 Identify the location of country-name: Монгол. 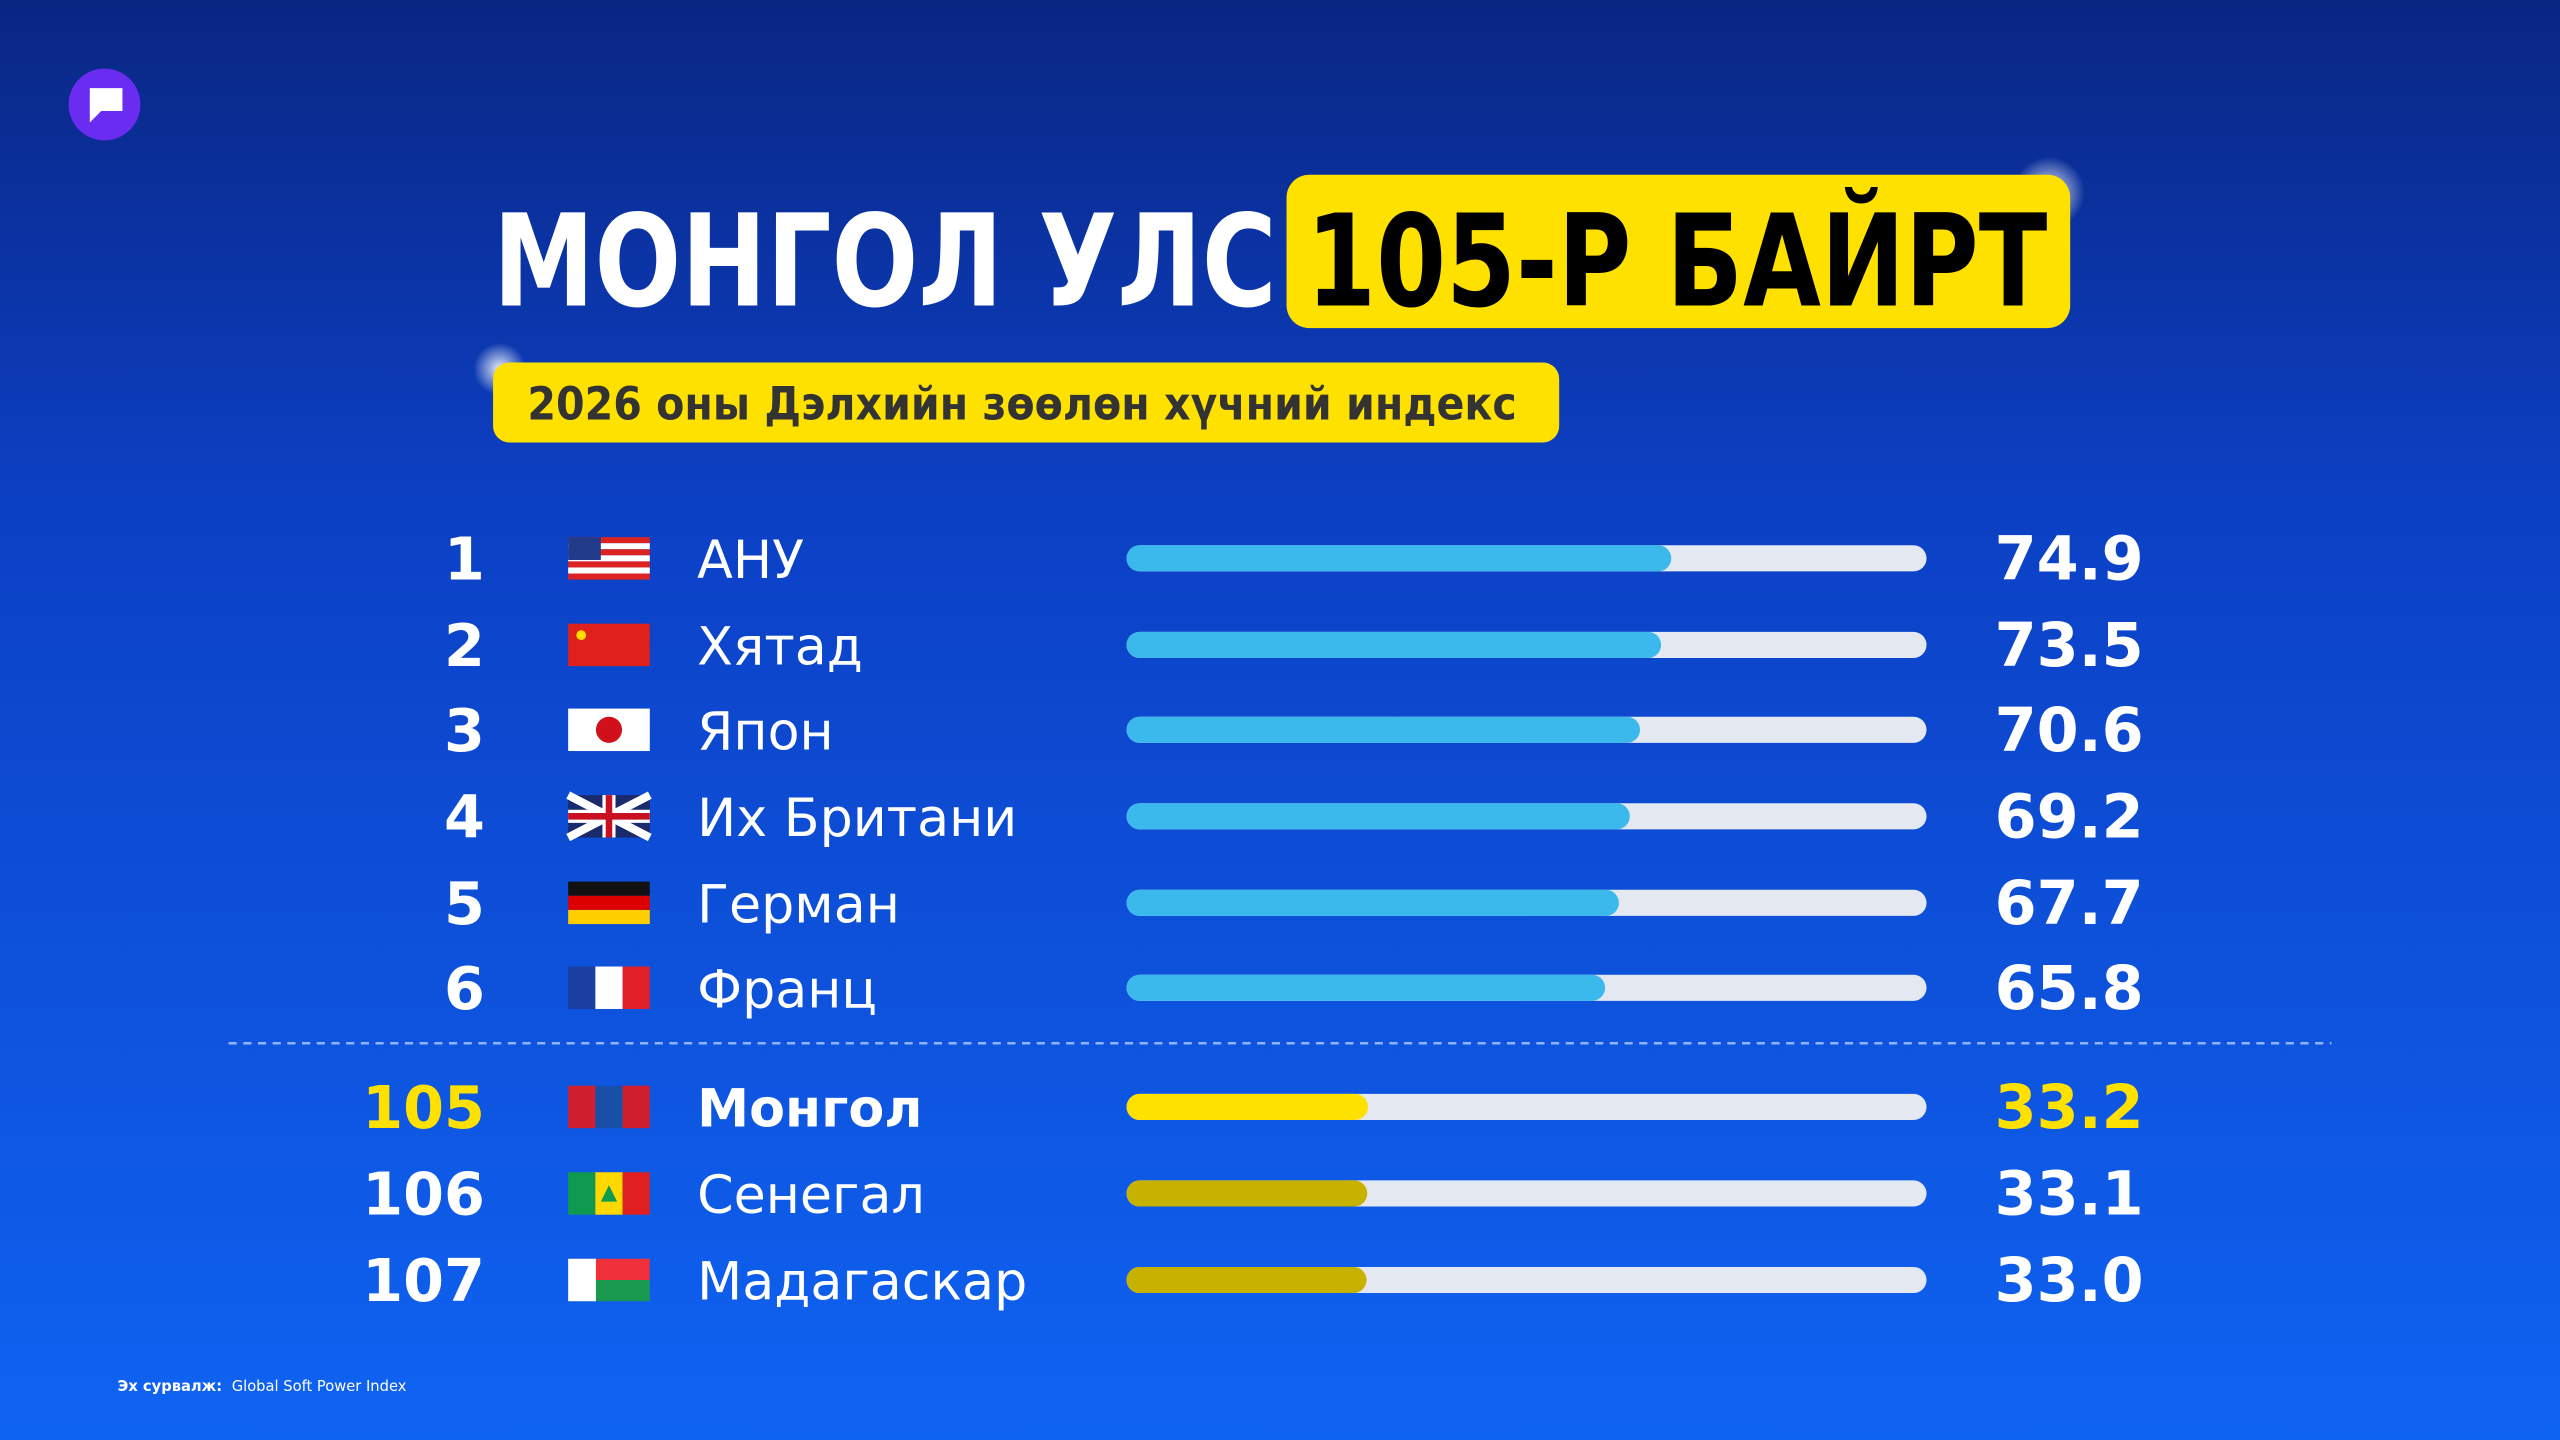
(809, 1110).